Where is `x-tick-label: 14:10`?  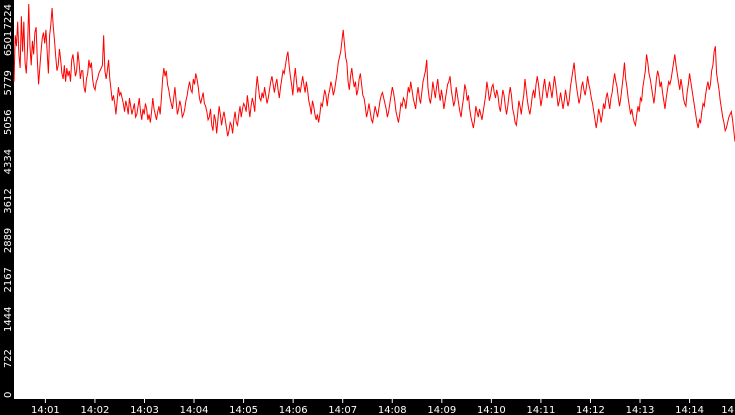
x-tick-label: 14:10 is located at coordinates (491, 410).